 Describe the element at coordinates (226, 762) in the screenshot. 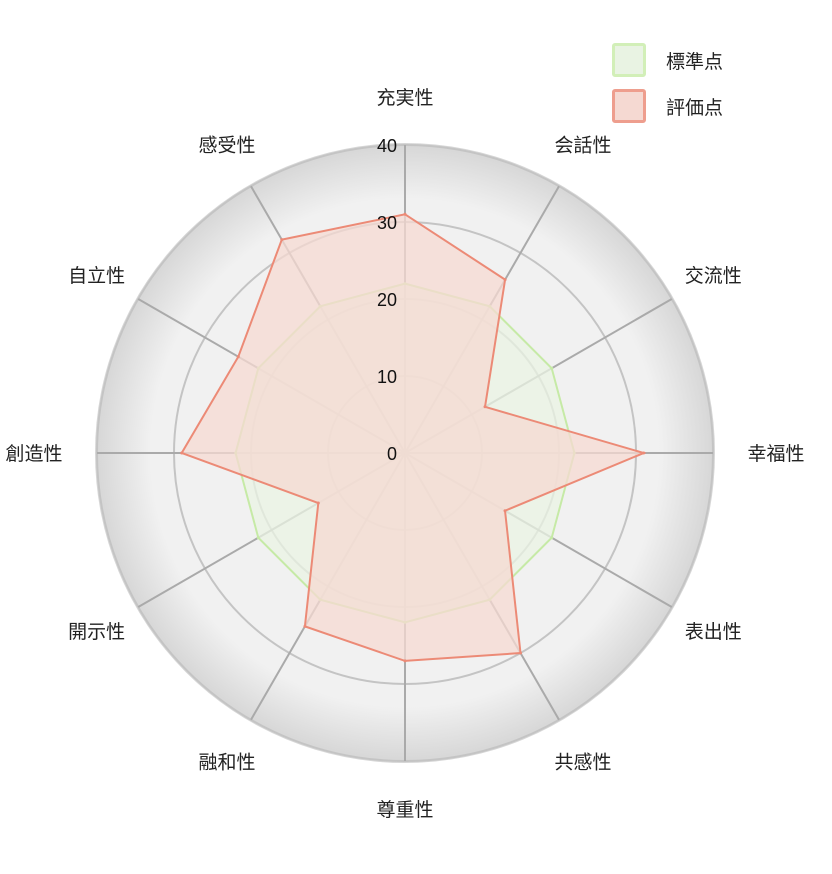

I see `axis-label: 融和性` at that location.